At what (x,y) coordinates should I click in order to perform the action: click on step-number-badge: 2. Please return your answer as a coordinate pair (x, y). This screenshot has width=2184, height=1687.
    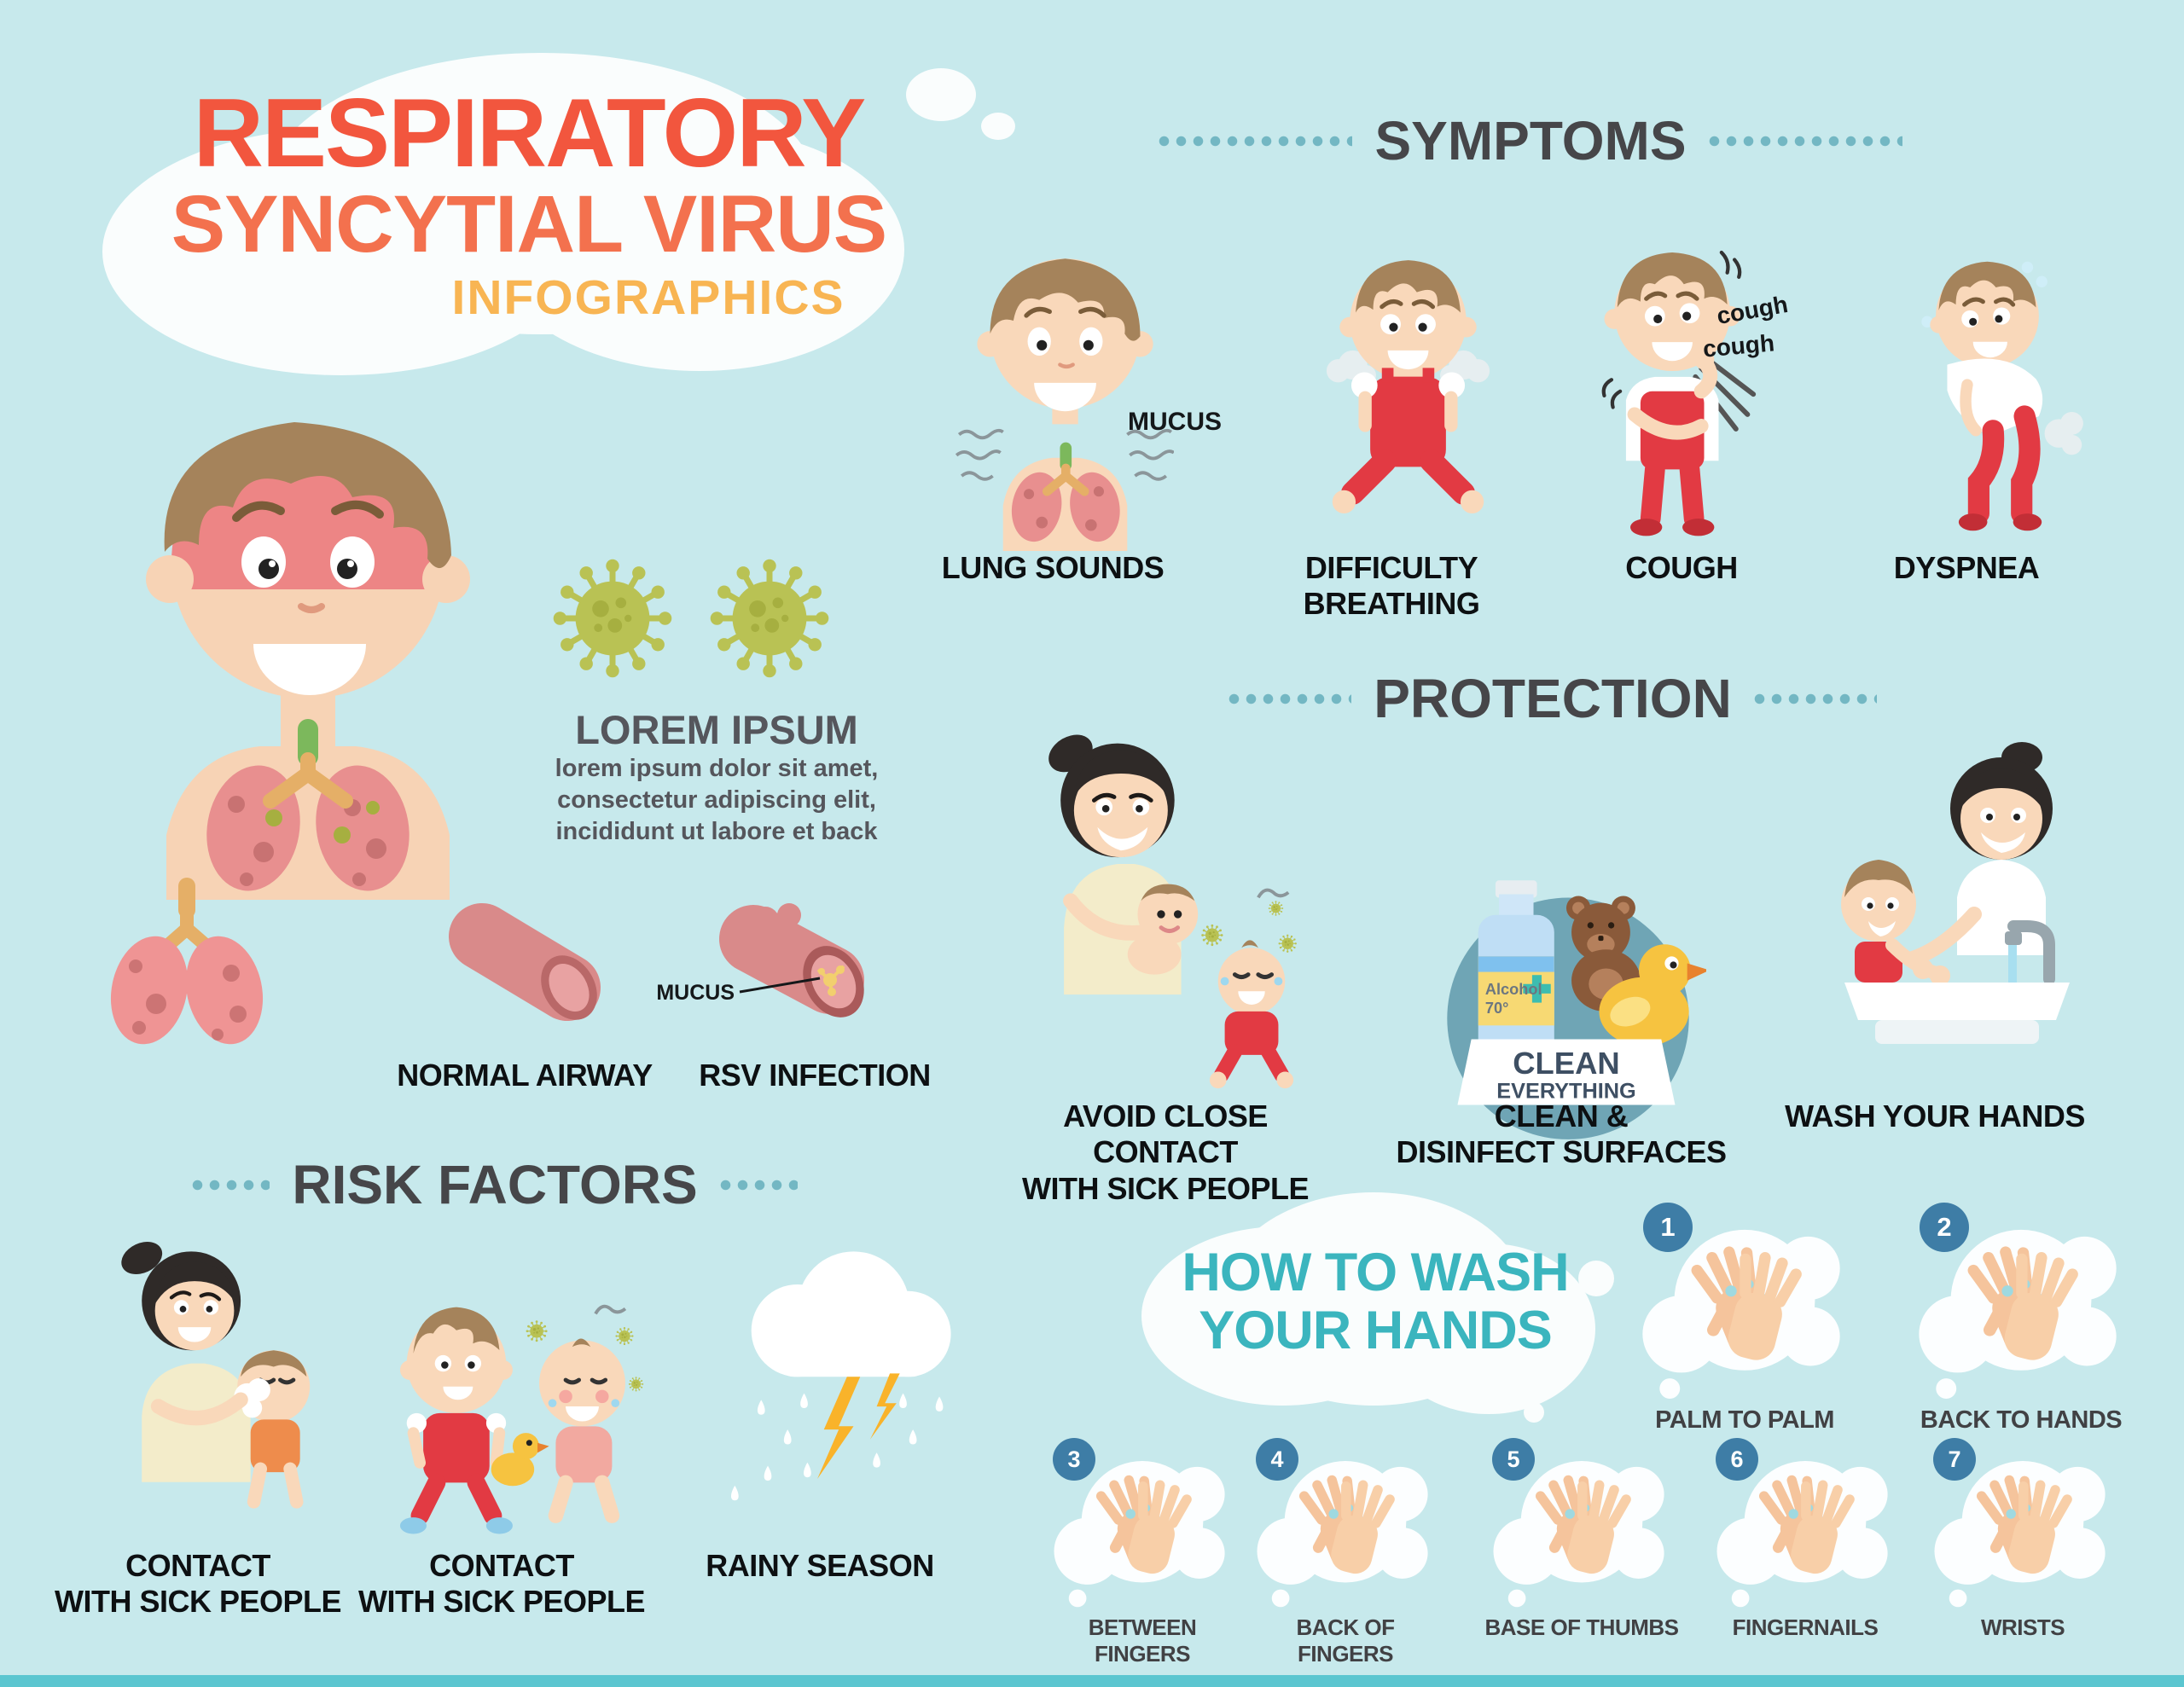
    Looking at the image, I should click on (1945, 1227).